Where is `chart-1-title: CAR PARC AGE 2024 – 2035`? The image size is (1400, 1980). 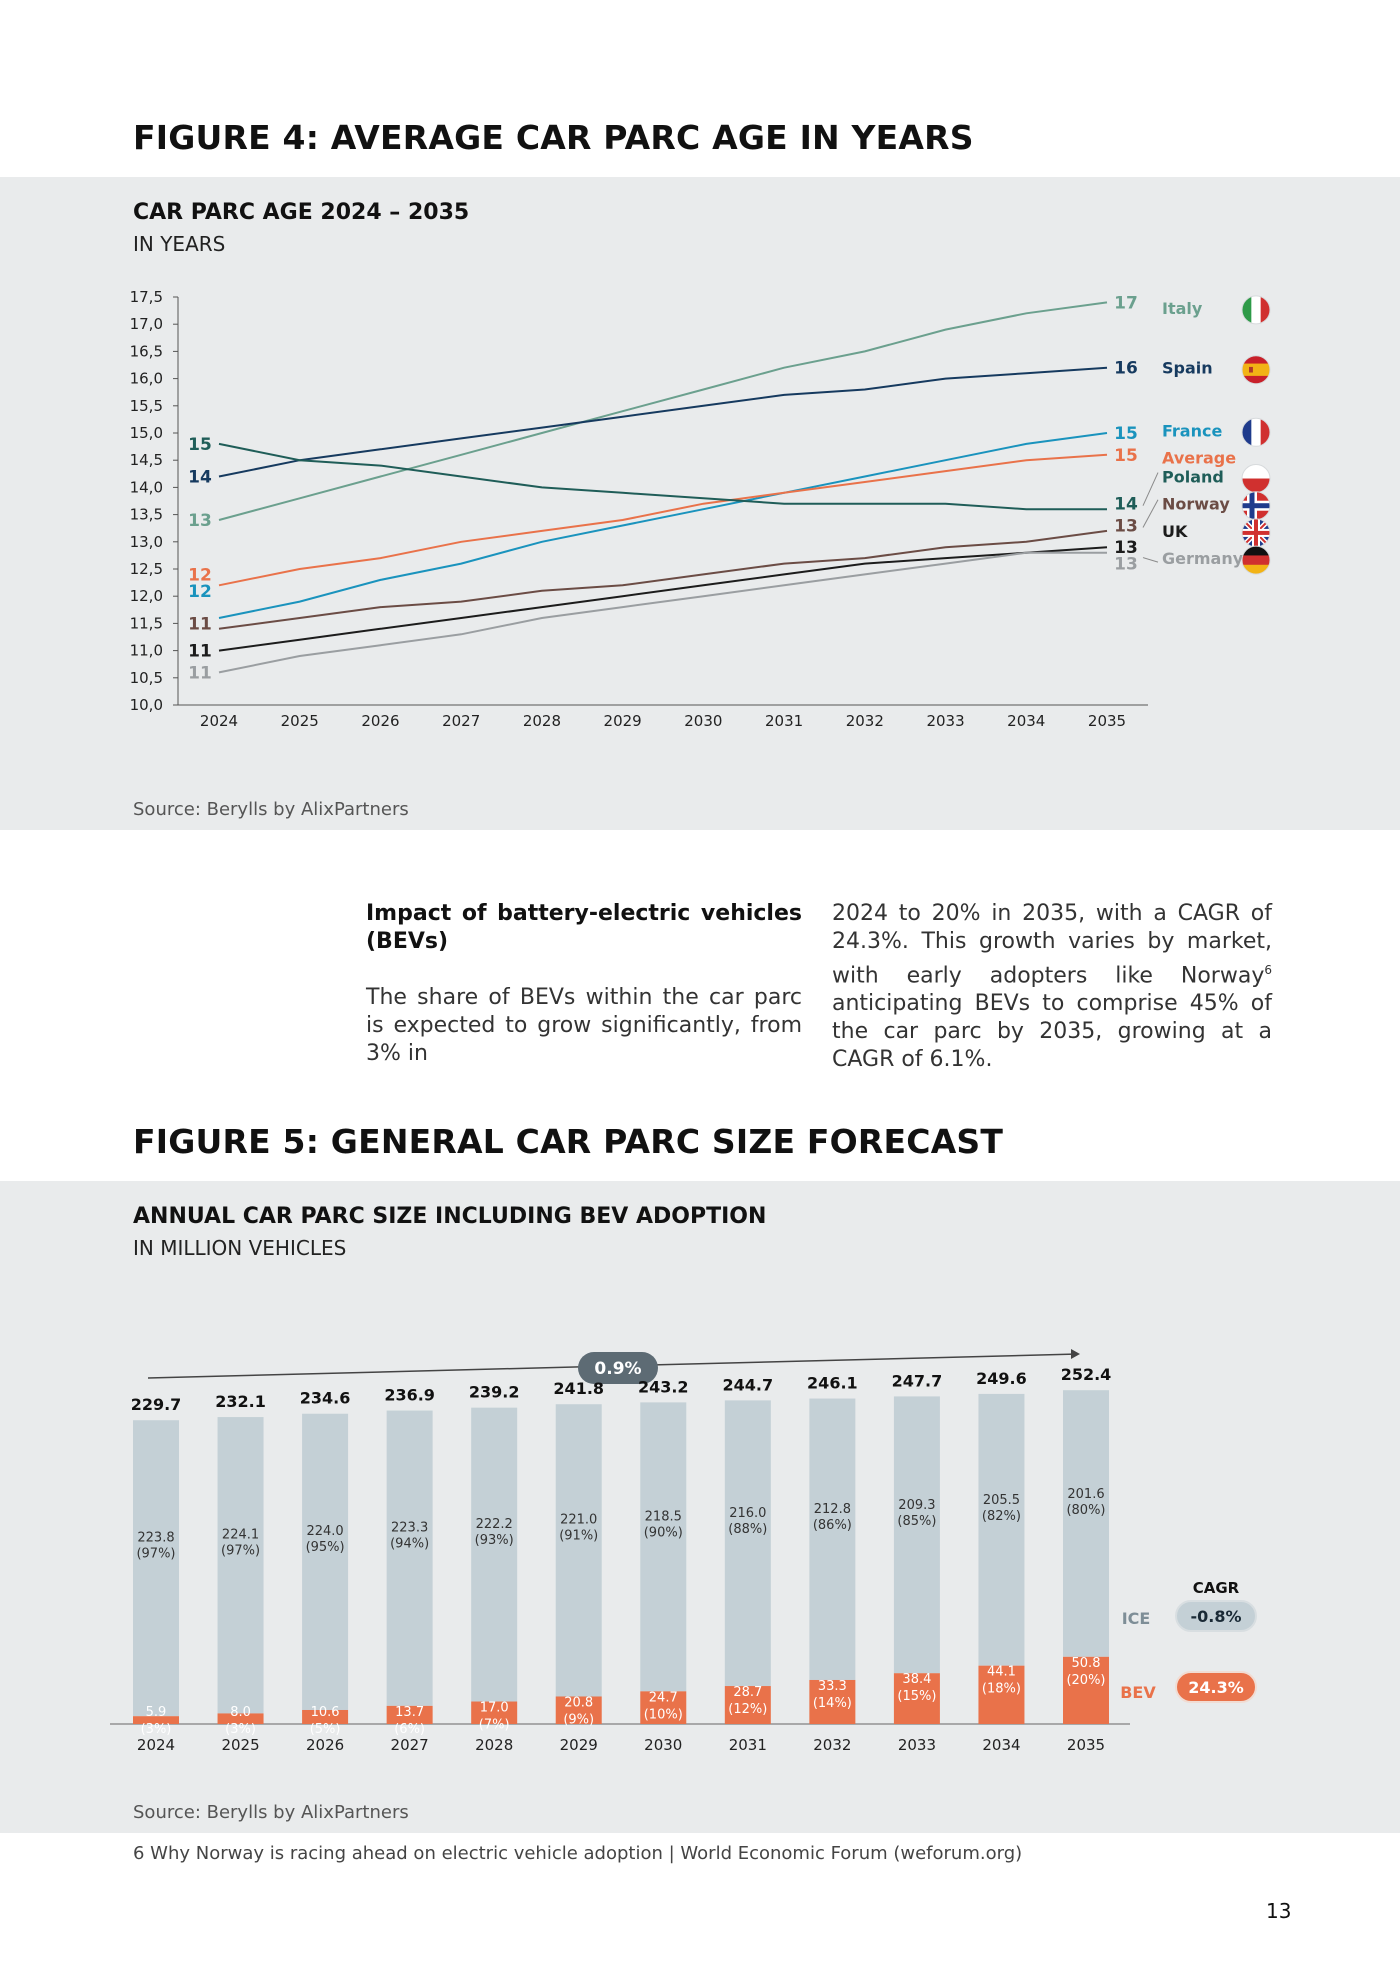 chart-1-title: CAR PARC AGE 2024 – 2035 is located at coordinates (301, 212).